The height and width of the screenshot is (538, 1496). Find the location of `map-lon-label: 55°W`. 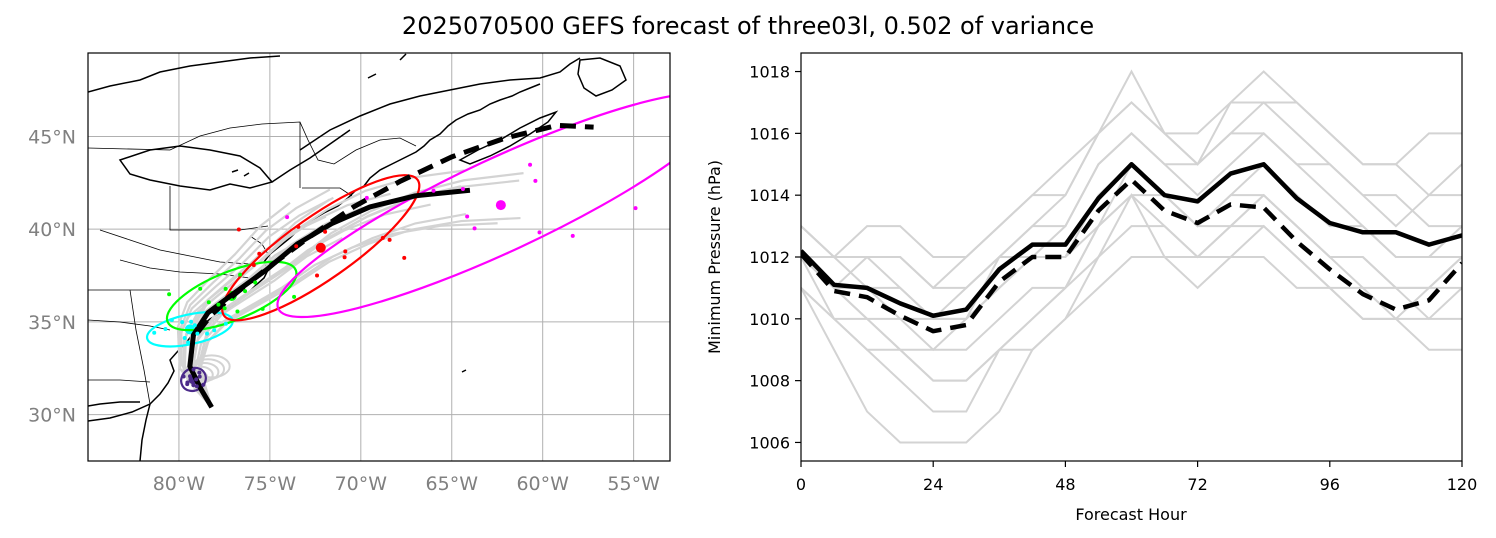

map-lon-label: 55°W is located at coordinates (633, 484).